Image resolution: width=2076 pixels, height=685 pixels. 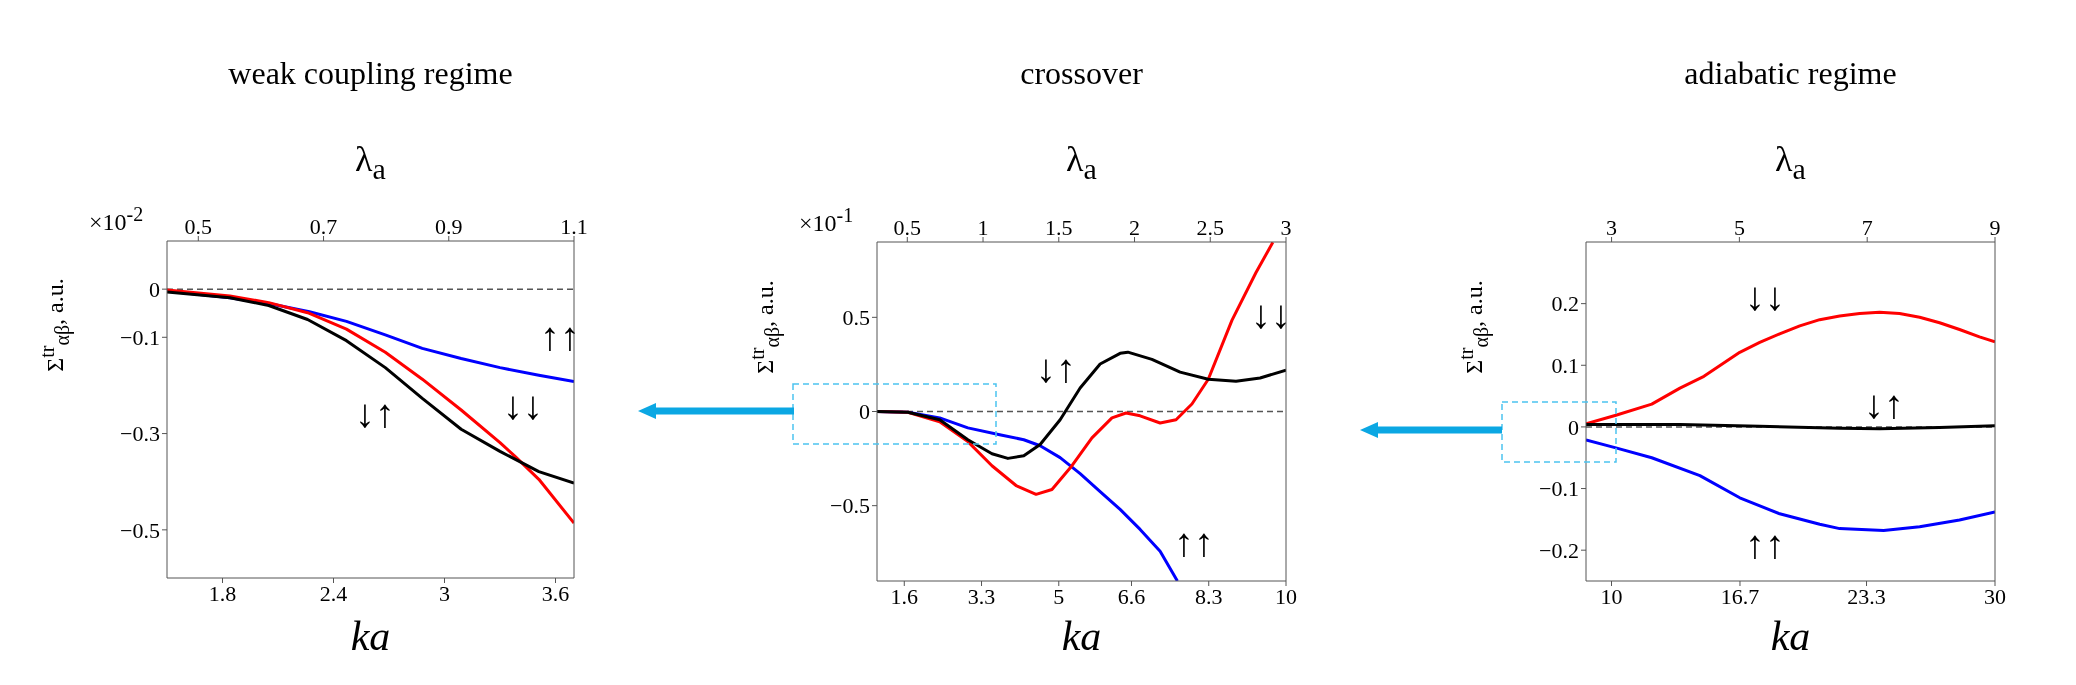 I want to click on y-tick-label: 0.5, so click(x=856, y=318).